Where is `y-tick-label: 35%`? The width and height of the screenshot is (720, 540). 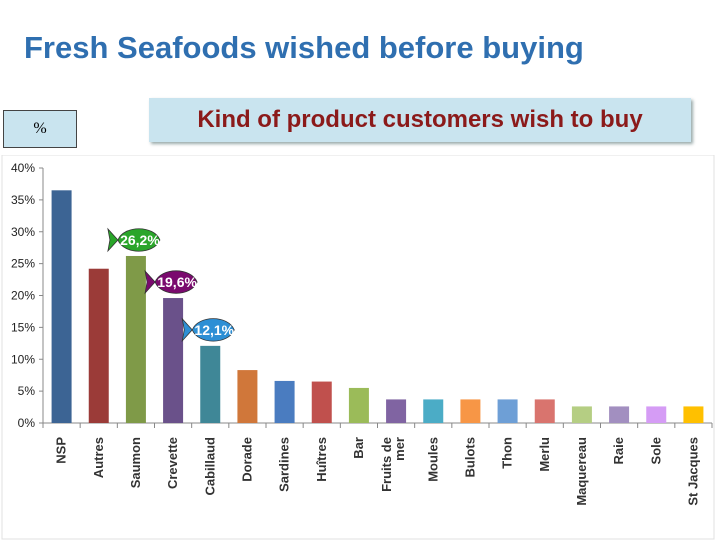
y-tick-label: 35% is located at coordinates (23, 200).